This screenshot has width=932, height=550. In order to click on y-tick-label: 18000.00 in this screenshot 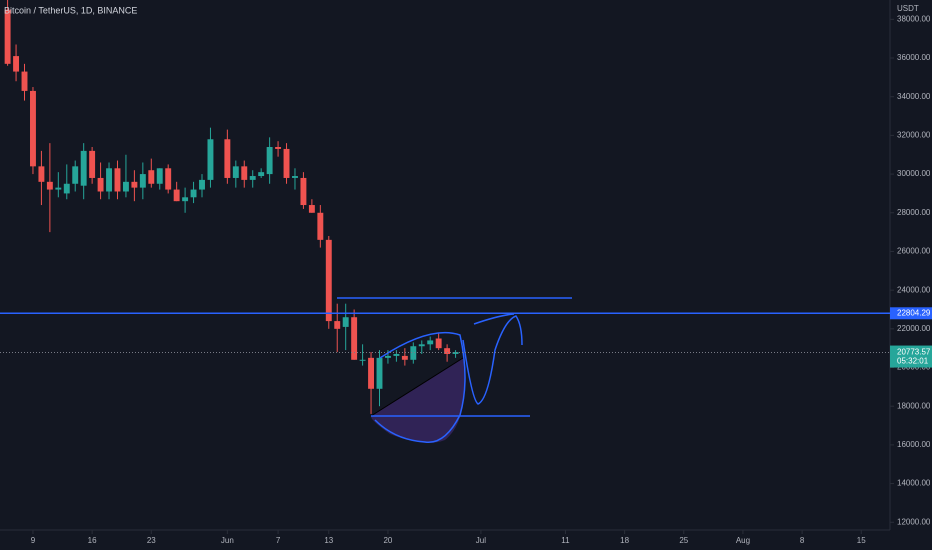, I will do `click(914, 405)`.